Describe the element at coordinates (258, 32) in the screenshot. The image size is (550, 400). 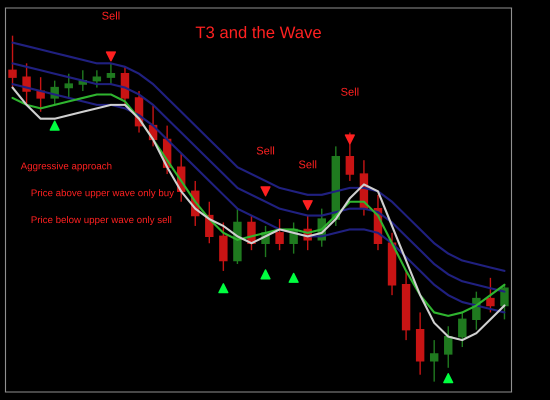
I see `chart-title: T3 and the Wave` at that location.